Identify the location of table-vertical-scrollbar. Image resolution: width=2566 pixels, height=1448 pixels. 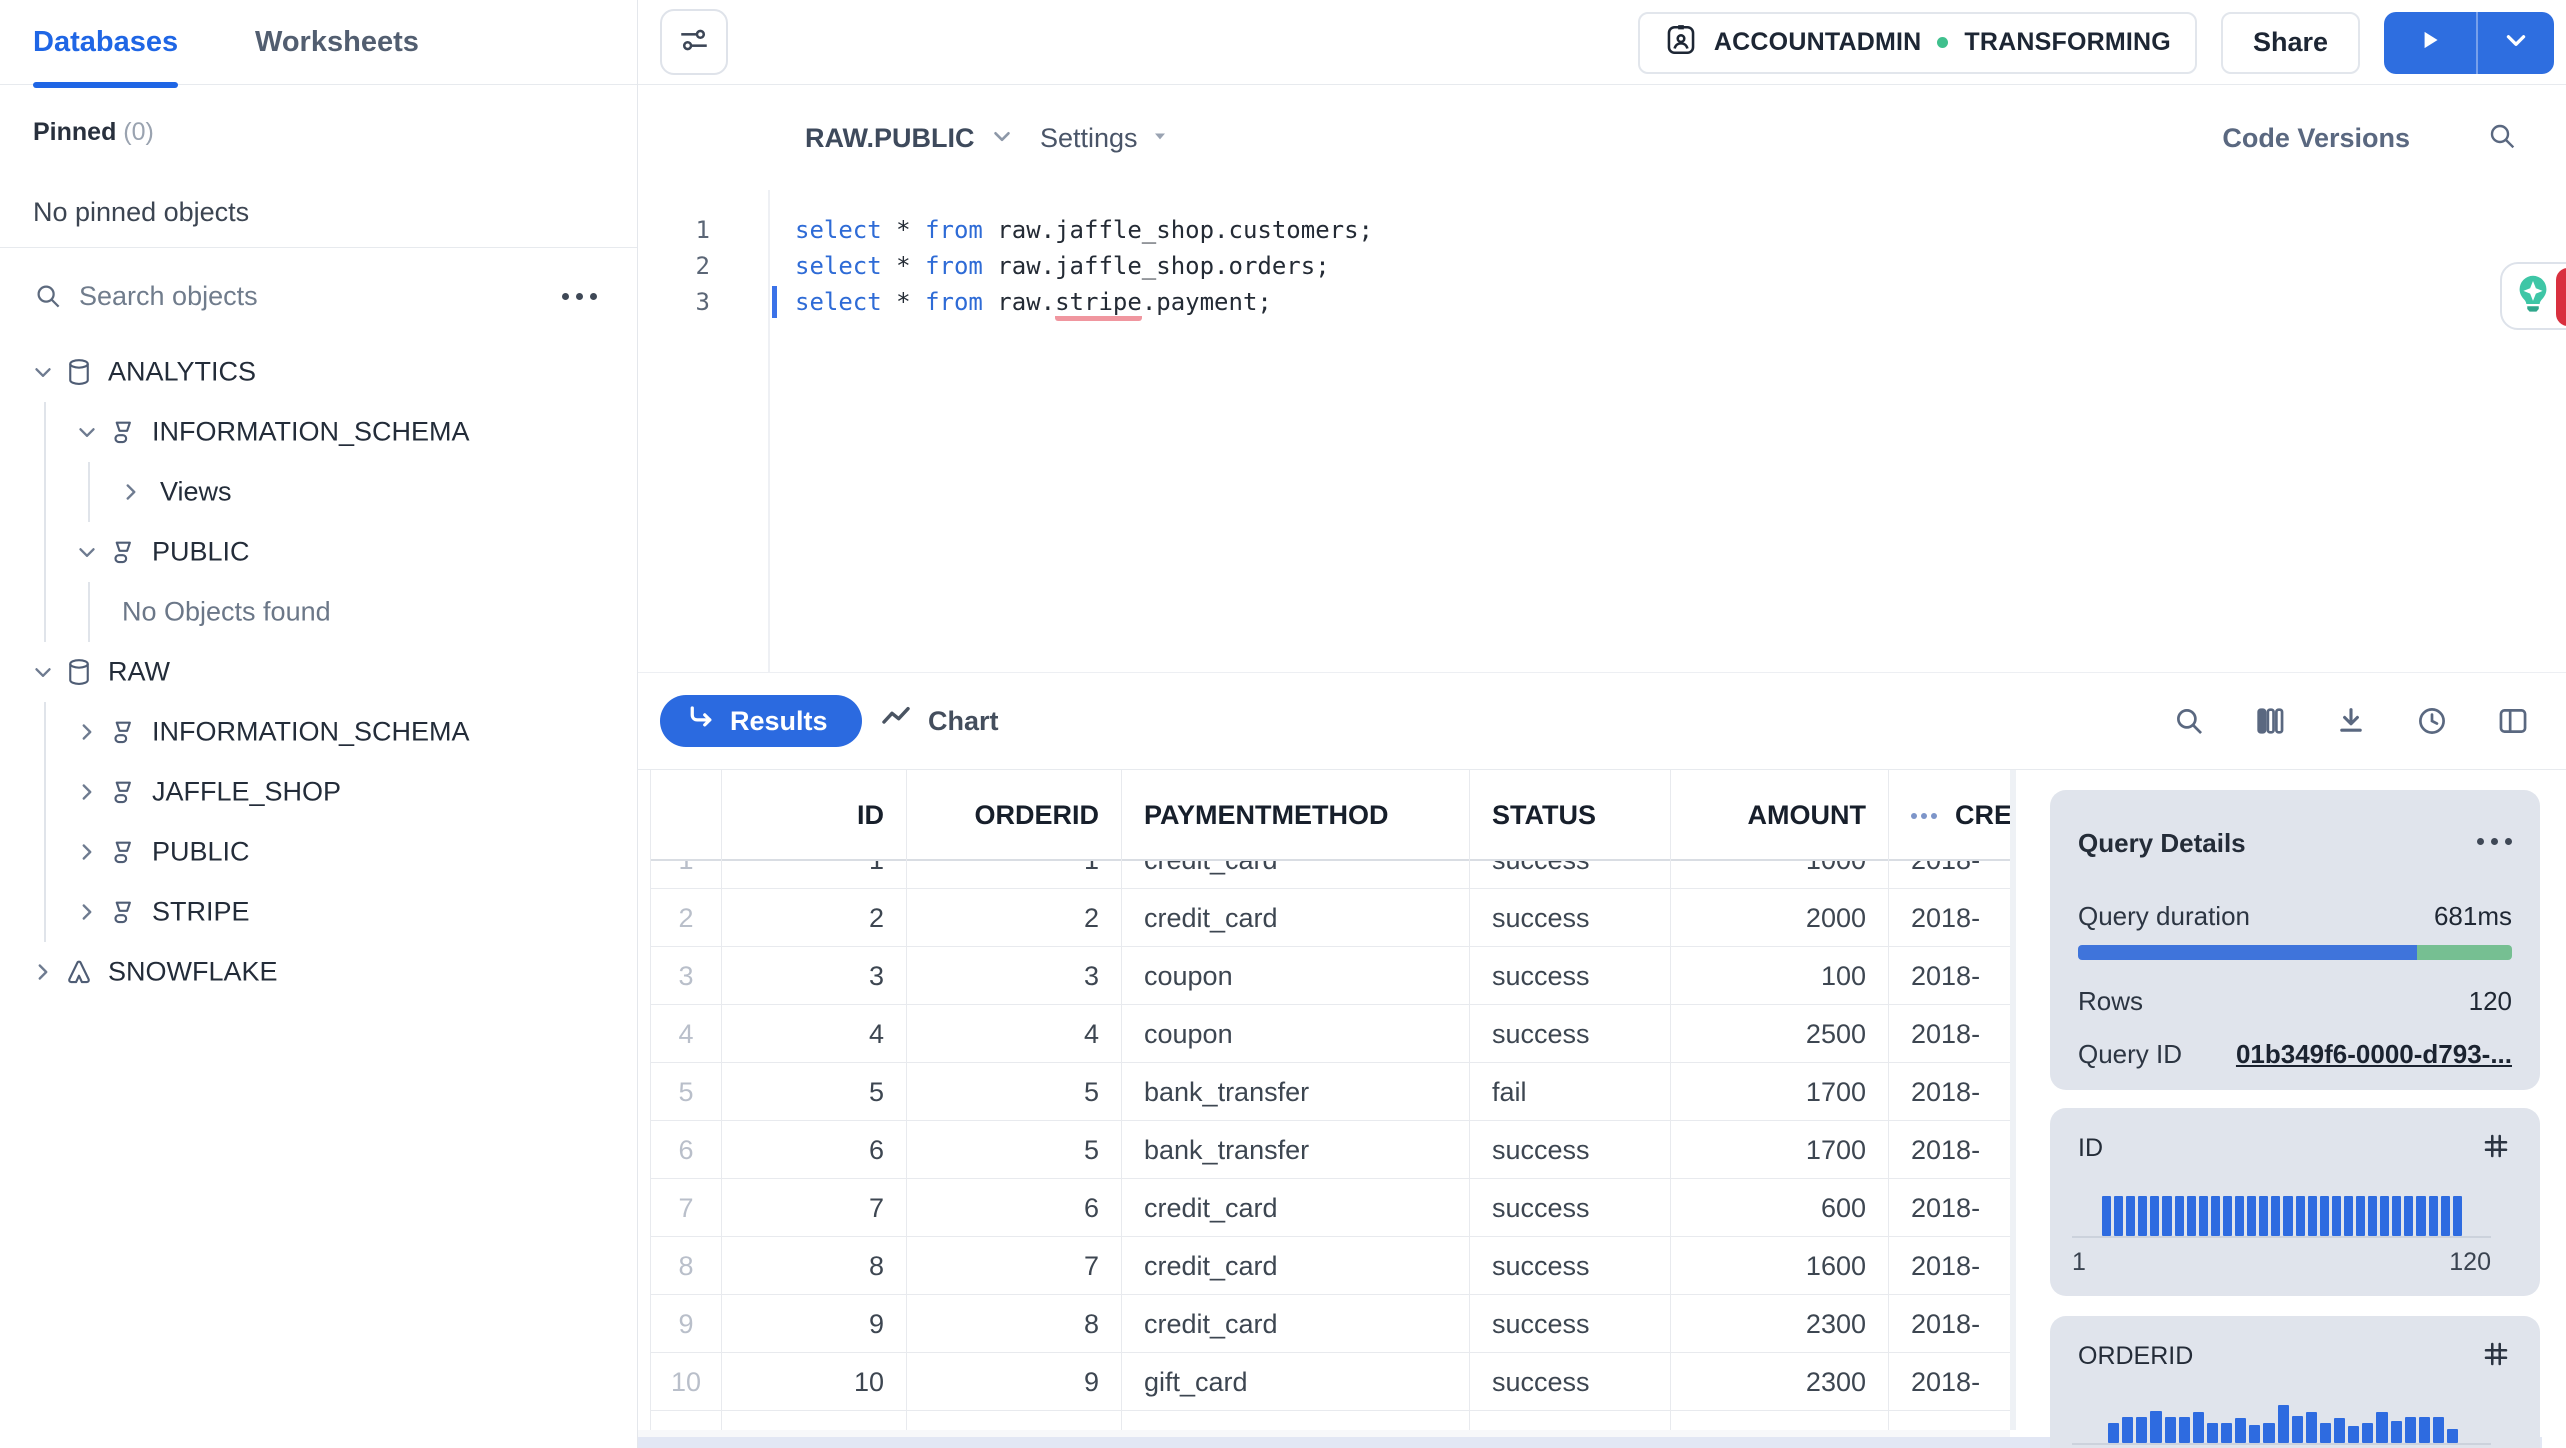
(2013, 1100).